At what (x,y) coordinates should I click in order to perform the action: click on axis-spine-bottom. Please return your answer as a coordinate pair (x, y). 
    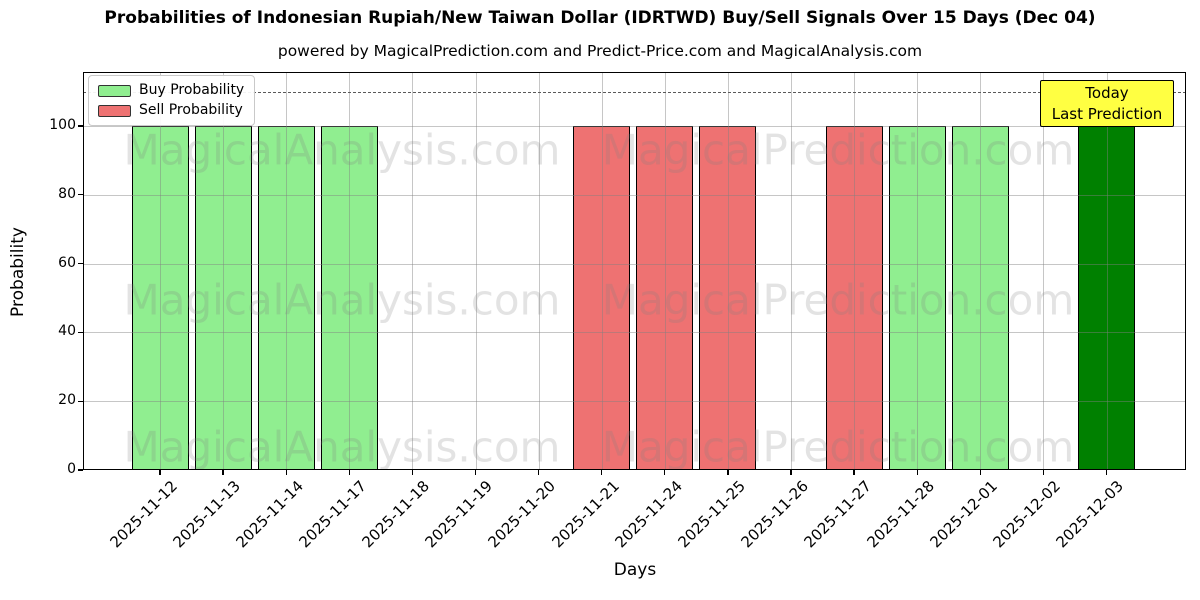
    Looking at the image, I should click on (634, 469).